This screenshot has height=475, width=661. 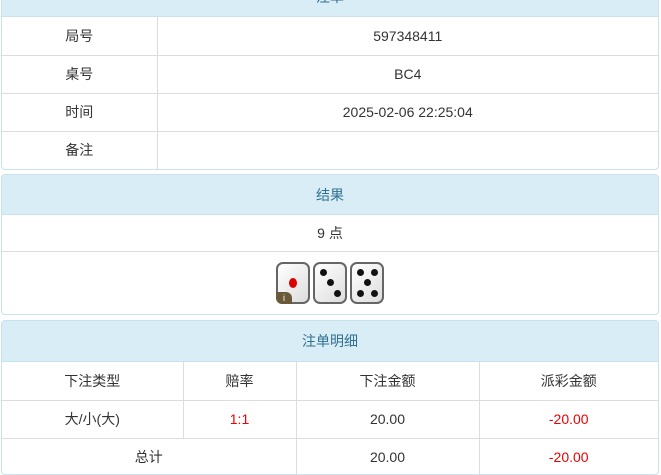 I want to click on order-panel-title: 注单, so click(x=330, y=8).